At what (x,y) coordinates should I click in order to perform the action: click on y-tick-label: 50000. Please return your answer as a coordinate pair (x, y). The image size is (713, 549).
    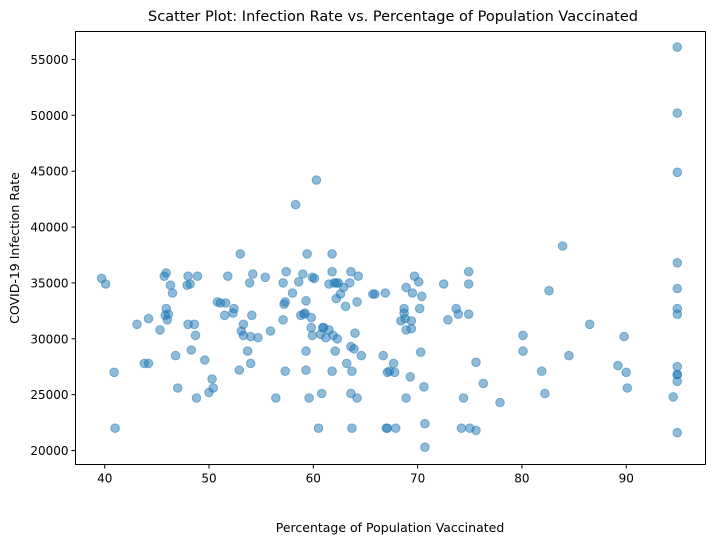
    Looking at the image, I should click on (49, 116).